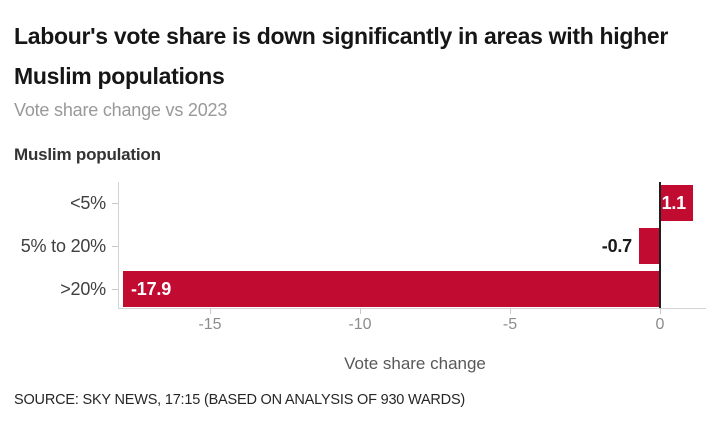  I want to click on category-label: 5% to 20%, so click(63, 246).